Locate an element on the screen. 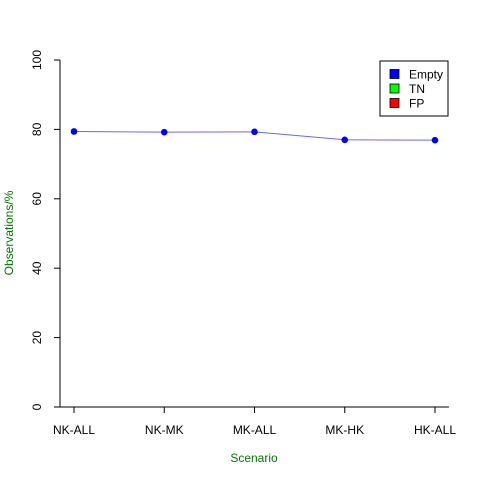 This screenshot has width=480, height=485. y-tick-label: 40 is located at coordinates (37, 268).